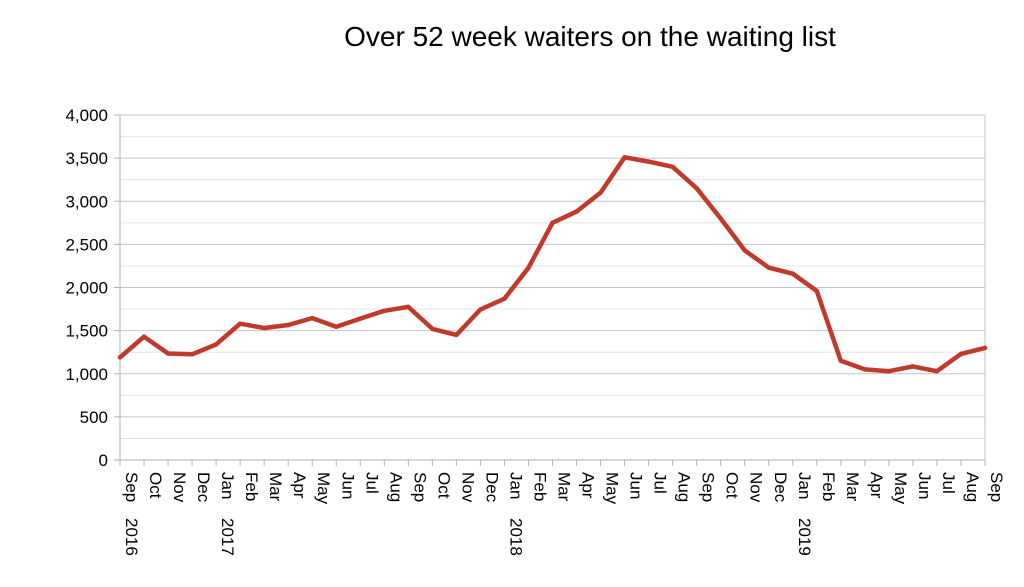  I want to click on y-tick-label: 2,500, so click(86, 244).